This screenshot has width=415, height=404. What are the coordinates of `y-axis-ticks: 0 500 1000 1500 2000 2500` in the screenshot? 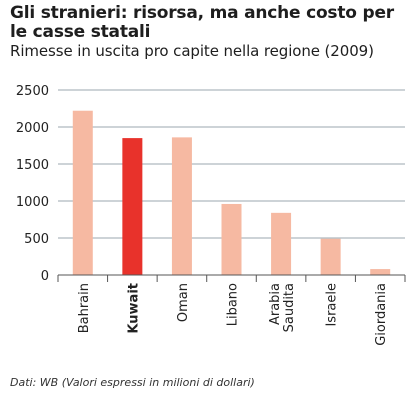 It's located at (32, 184).